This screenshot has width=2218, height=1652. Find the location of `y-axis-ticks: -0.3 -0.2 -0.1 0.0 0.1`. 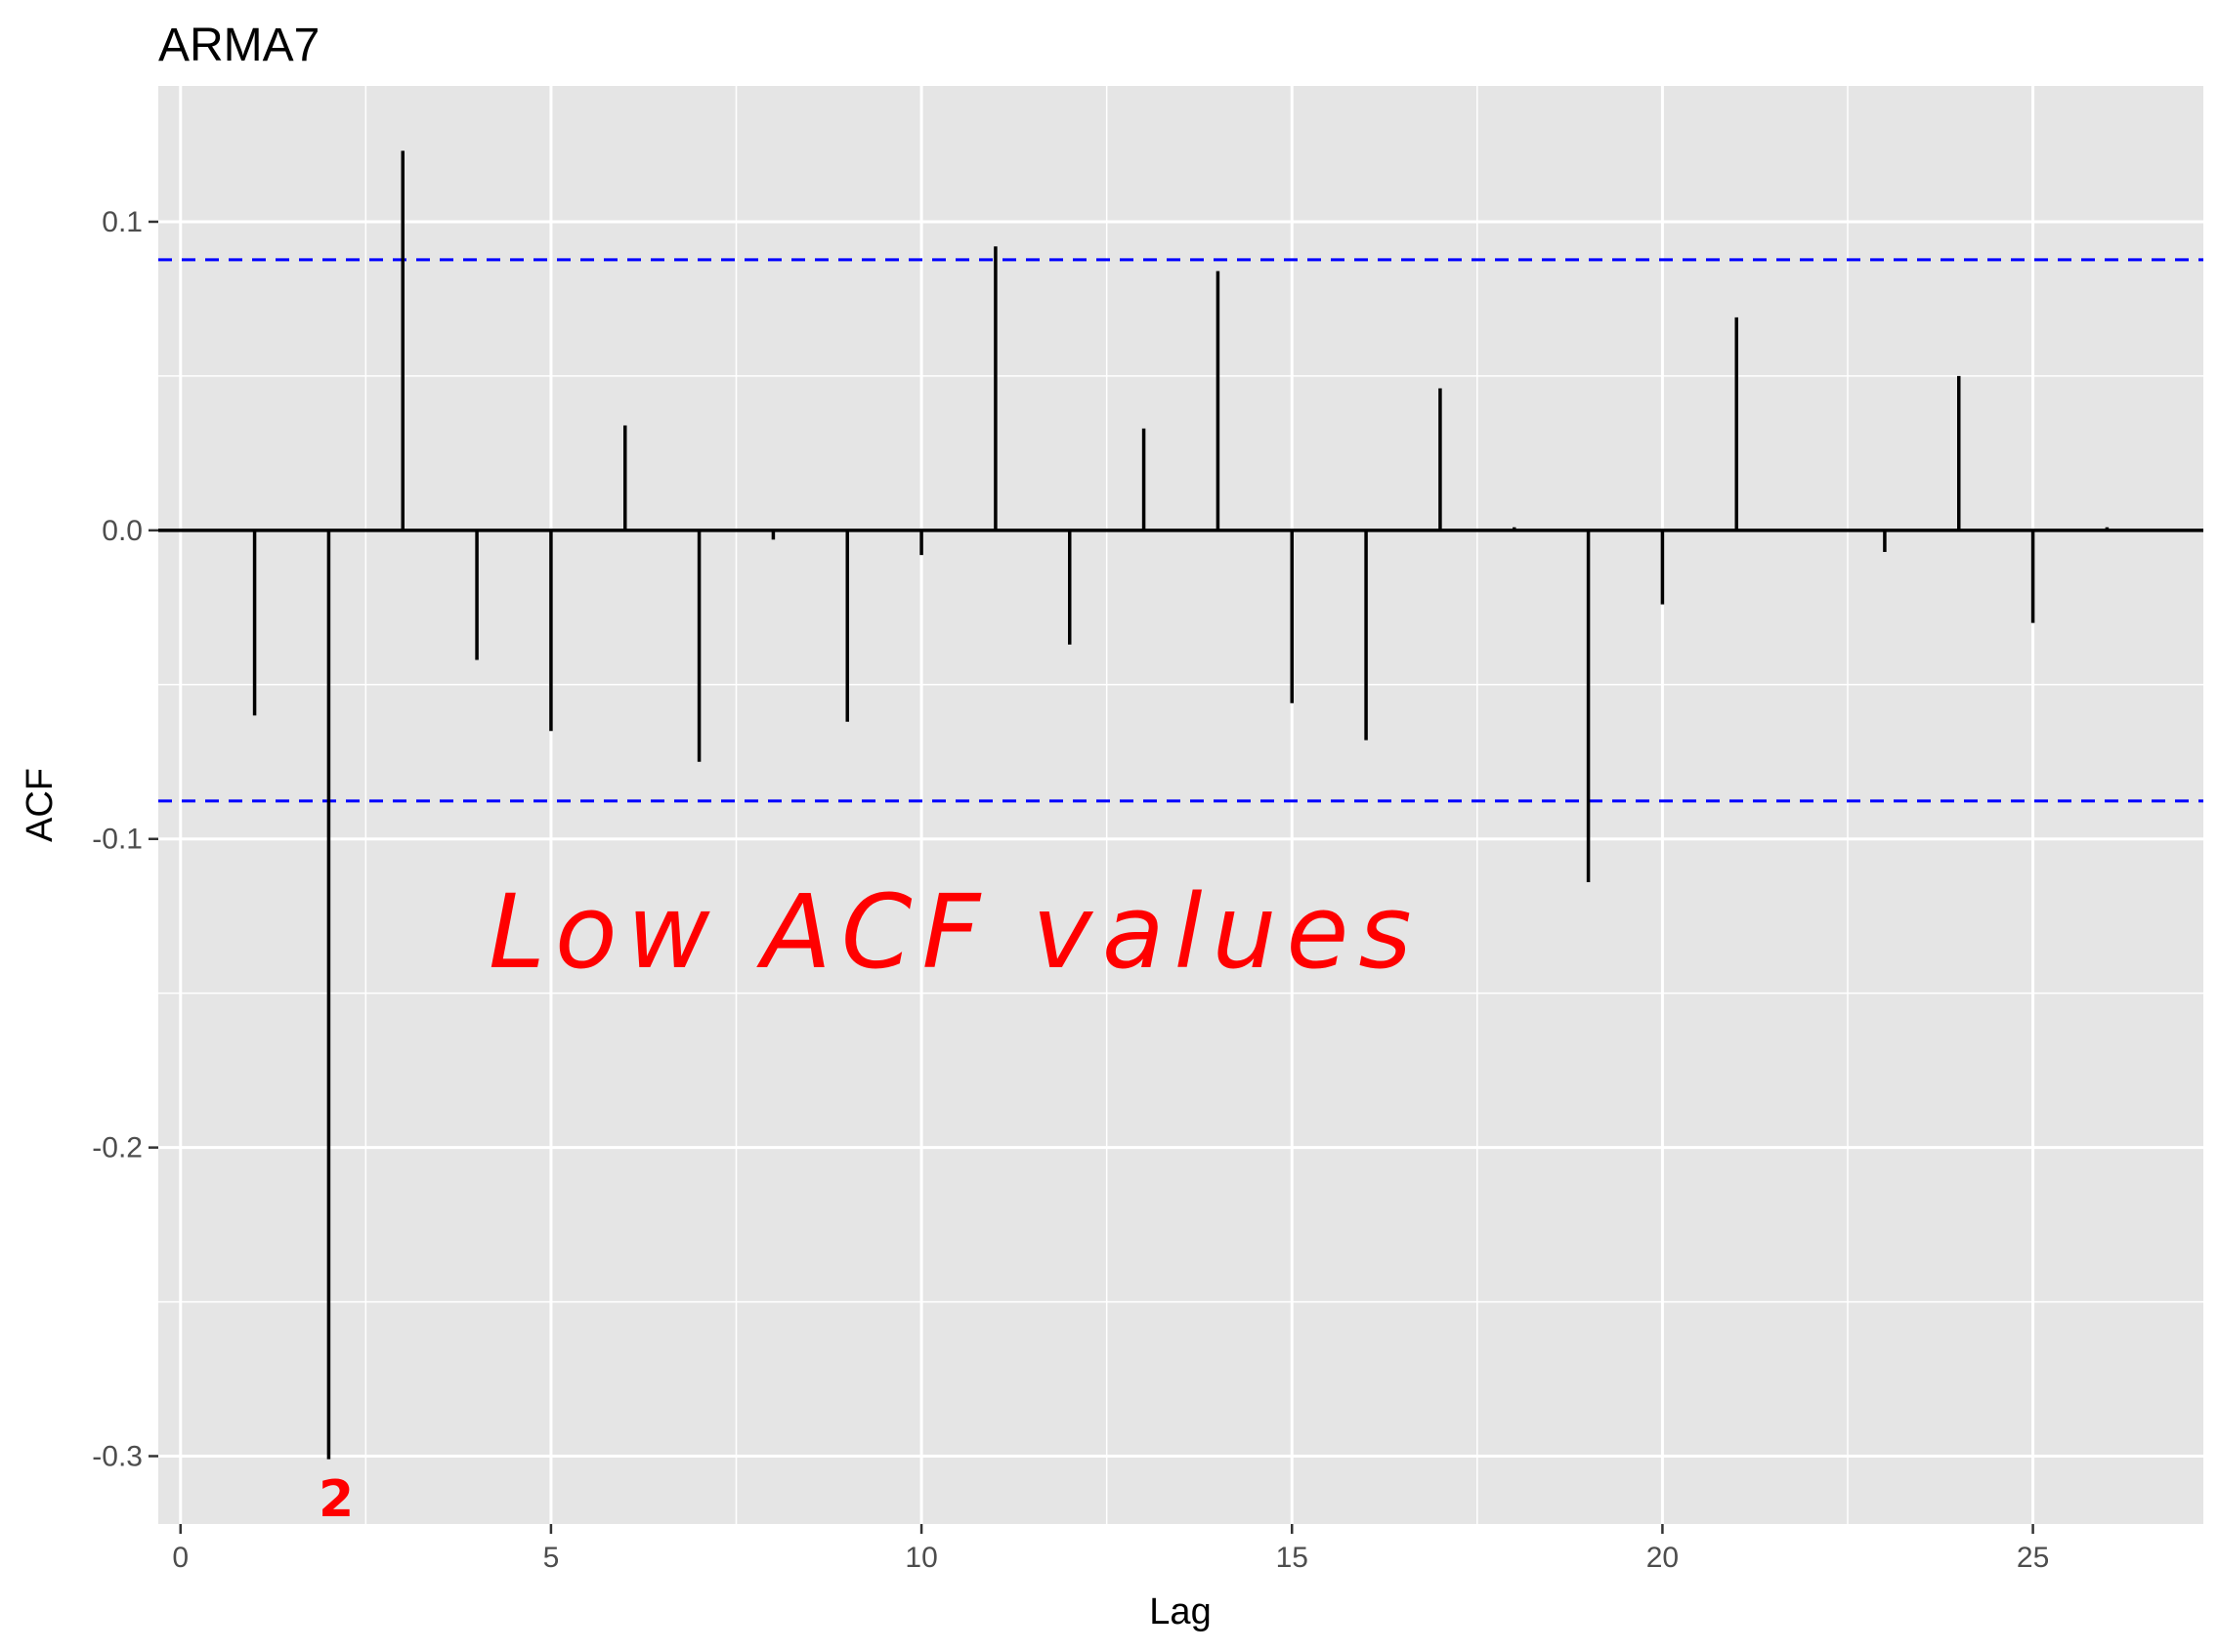

y-axis-ticks: -0.3 -0.2 -0.1 0.0 0.1 is located at coordinates (125, 839).